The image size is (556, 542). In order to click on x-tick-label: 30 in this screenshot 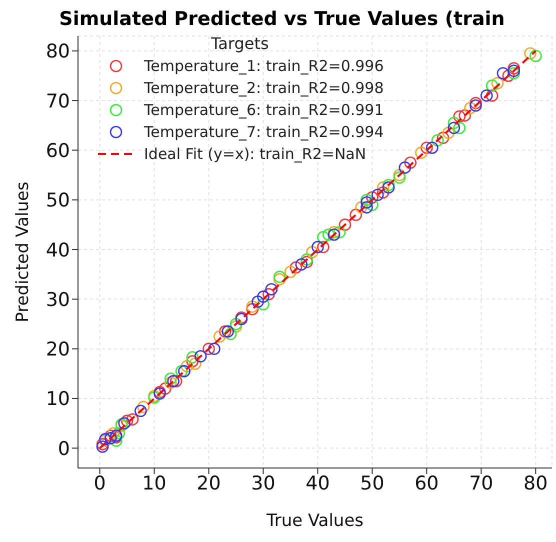, I will do `click(263, 483)`.